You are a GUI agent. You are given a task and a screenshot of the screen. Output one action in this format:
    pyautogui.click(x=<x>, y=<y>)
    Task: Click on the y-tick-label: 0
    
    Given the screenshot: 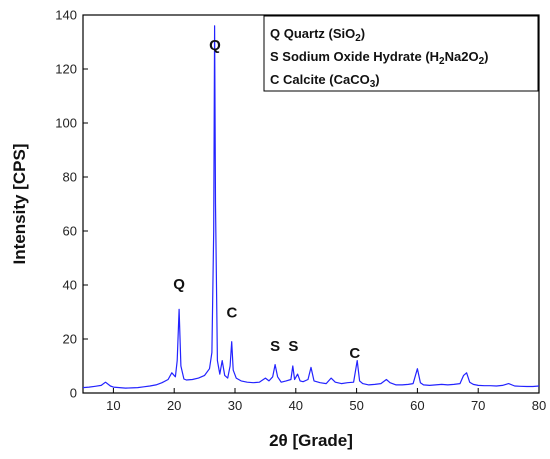 What is the action you would take?
    pyautogui.click(x=73, y=393)
    